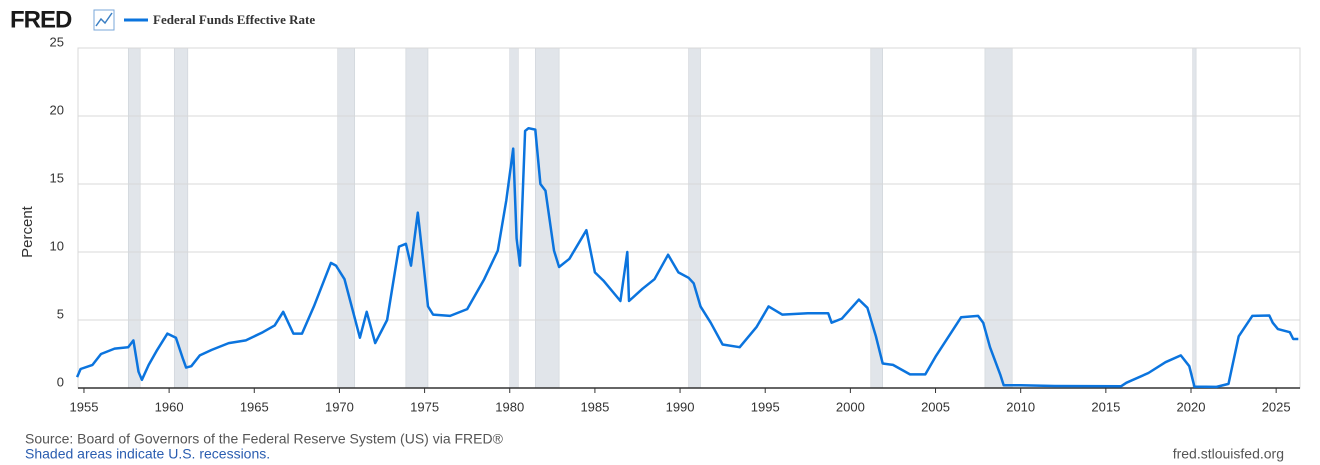 The height and width of the screenshot is (465, 1320). What do you see at coordinates (509, 406) in the screenshot?
I see `x-tick-label: 1980` at bounding box center [509, 406].